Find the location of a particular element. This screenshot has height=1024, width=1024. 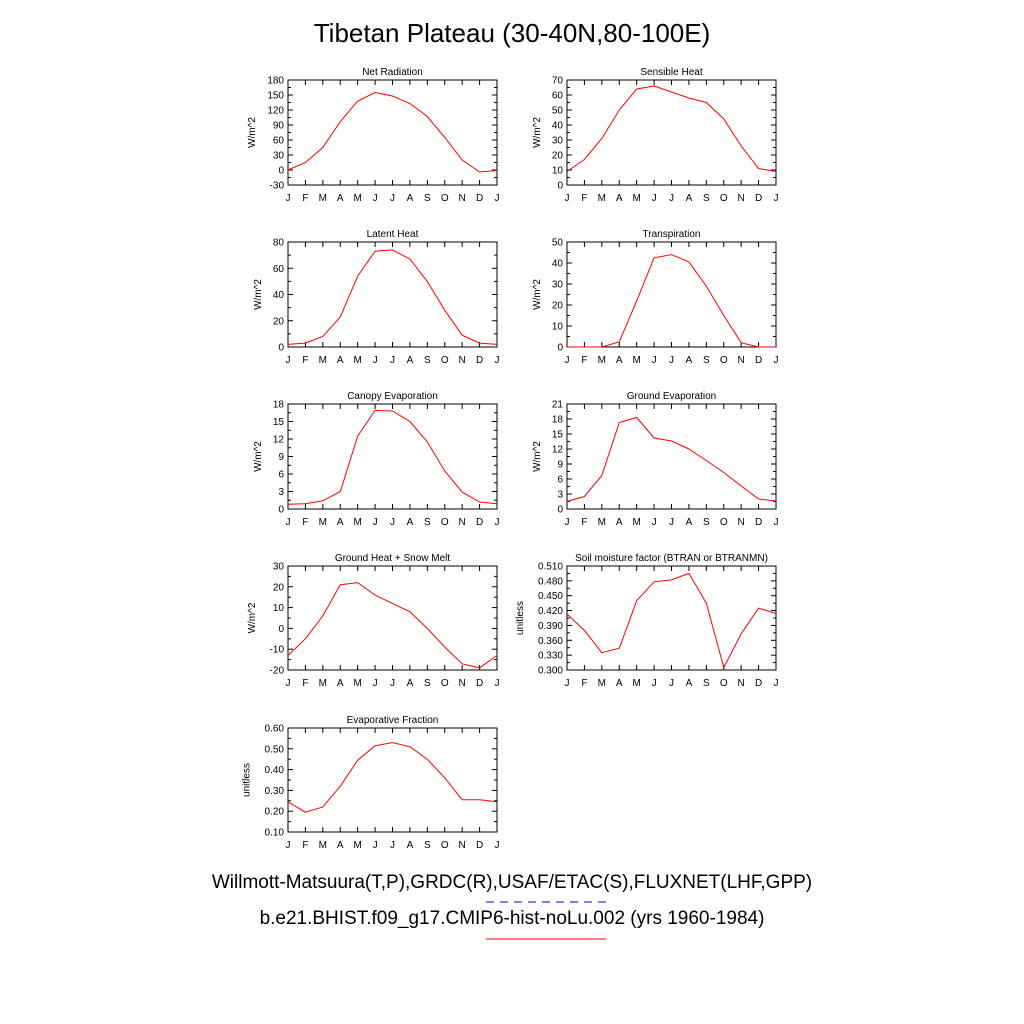

chart-title: Sensible Heat is located at coordinates (671, 72).